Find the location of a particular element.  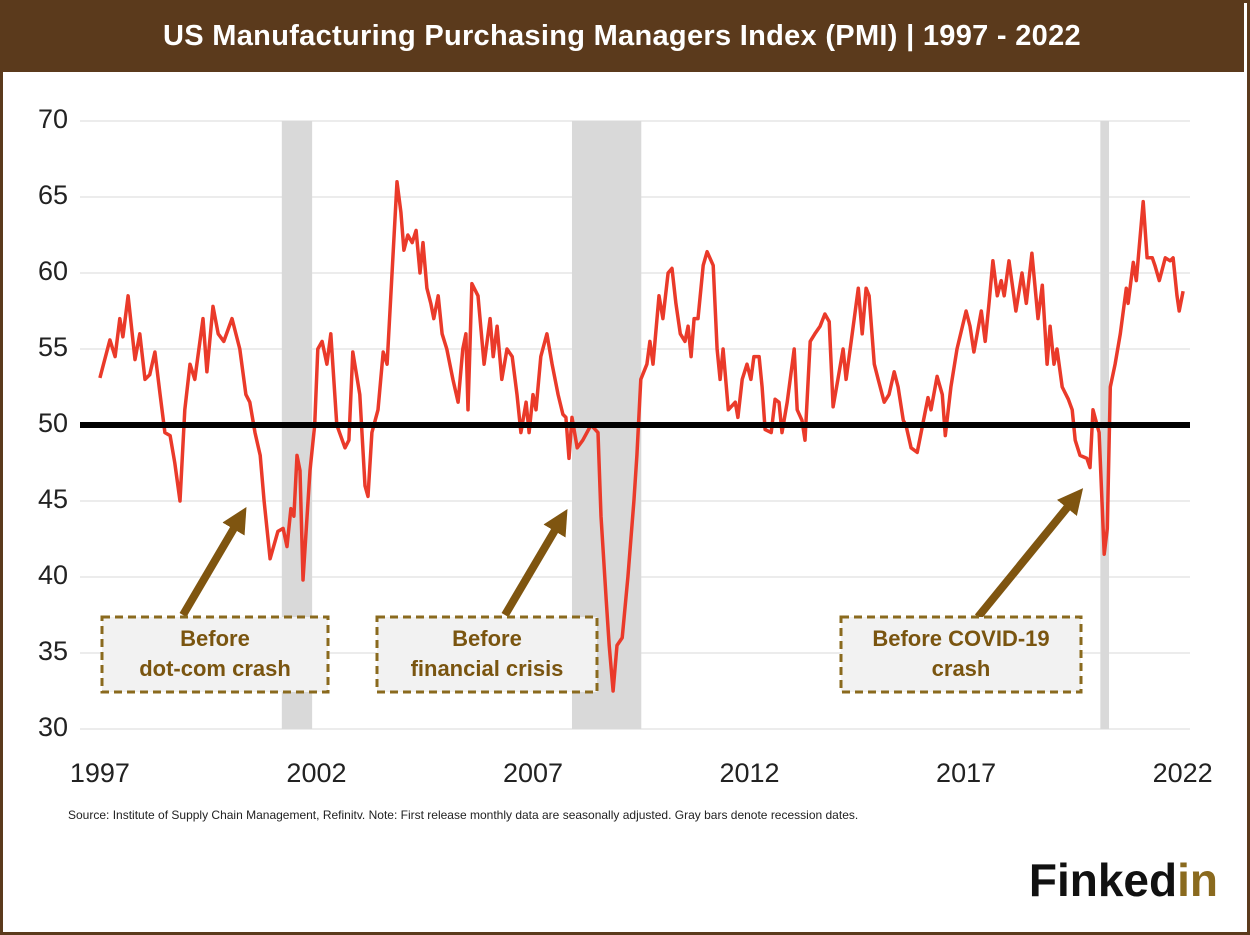

annotation-text: Before COVID-19 is located at coordinates (960, 638).